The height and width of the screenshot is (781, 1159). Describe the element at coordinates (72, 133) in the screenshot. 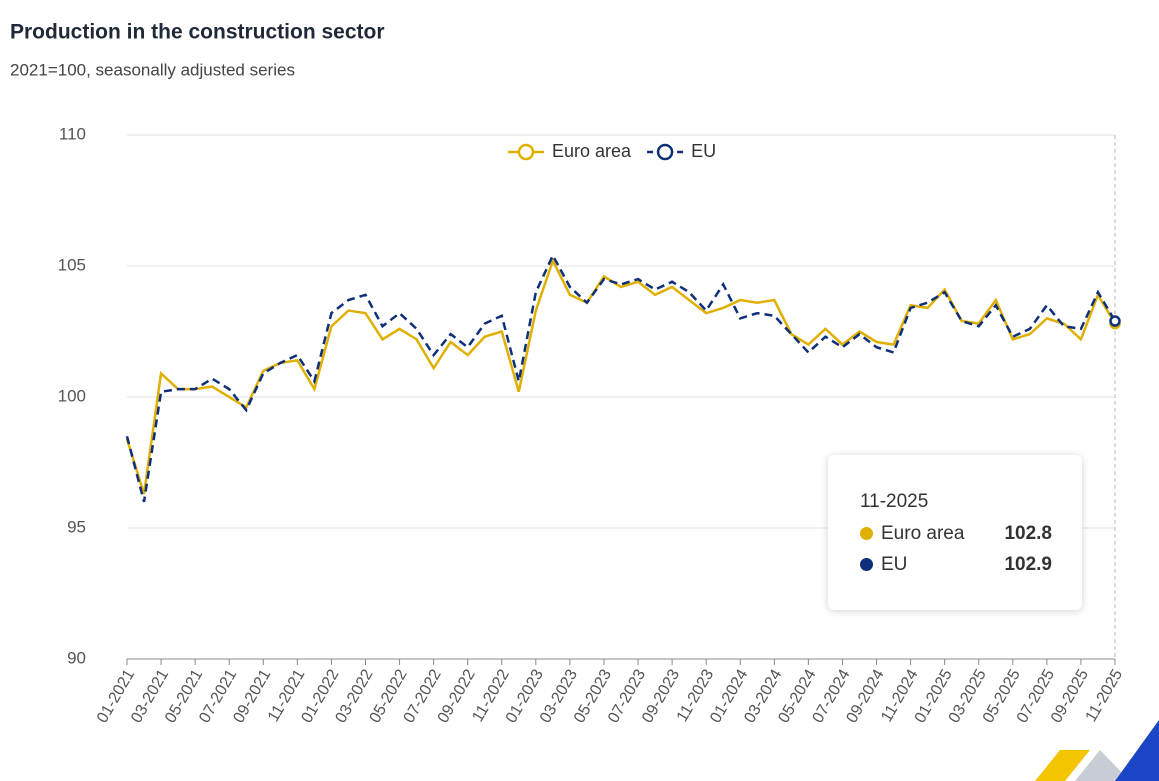

I see `y-tick-label: 110` at that location.